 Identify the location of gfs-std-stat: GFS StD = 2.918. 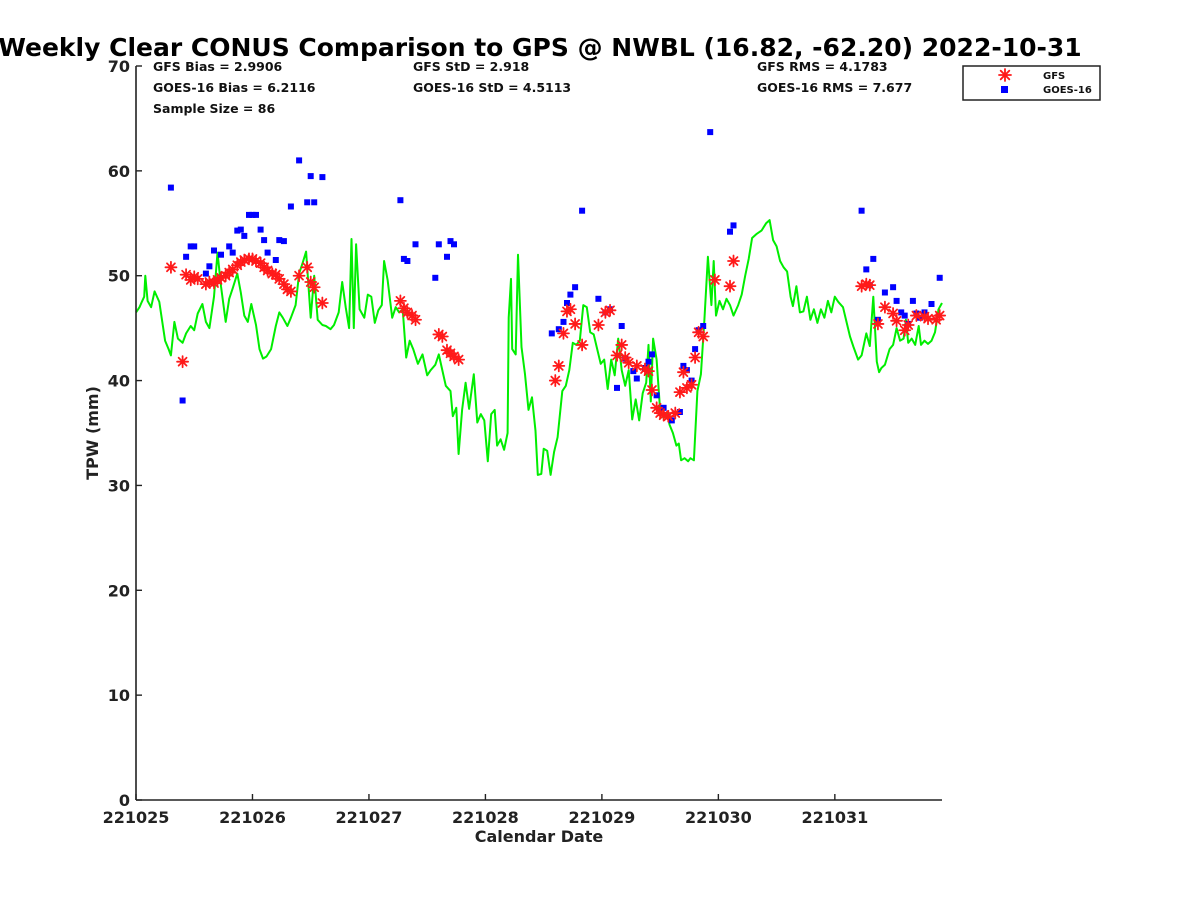
(471, 66).